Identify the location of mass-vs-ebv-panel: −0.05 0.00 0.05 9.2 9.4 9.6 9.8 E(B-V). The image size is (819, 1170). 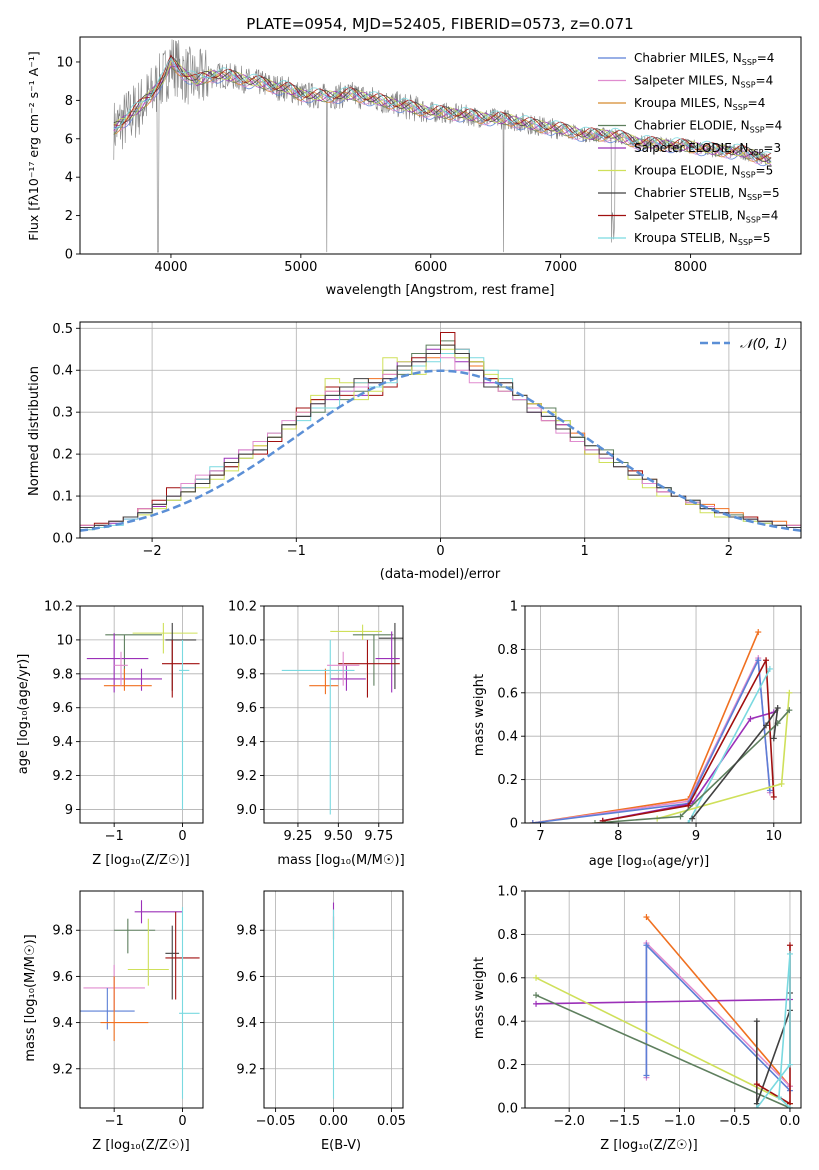
(321, 1021).